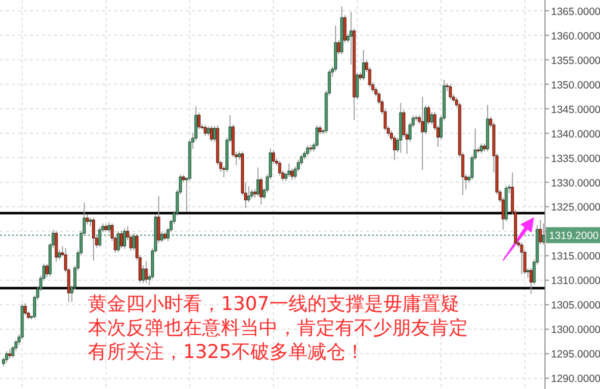  What do you see at coordinates (575, 183) in the screenshot?
I see `y-tick-label: 1330.0000` at bounding box center [575, 183].